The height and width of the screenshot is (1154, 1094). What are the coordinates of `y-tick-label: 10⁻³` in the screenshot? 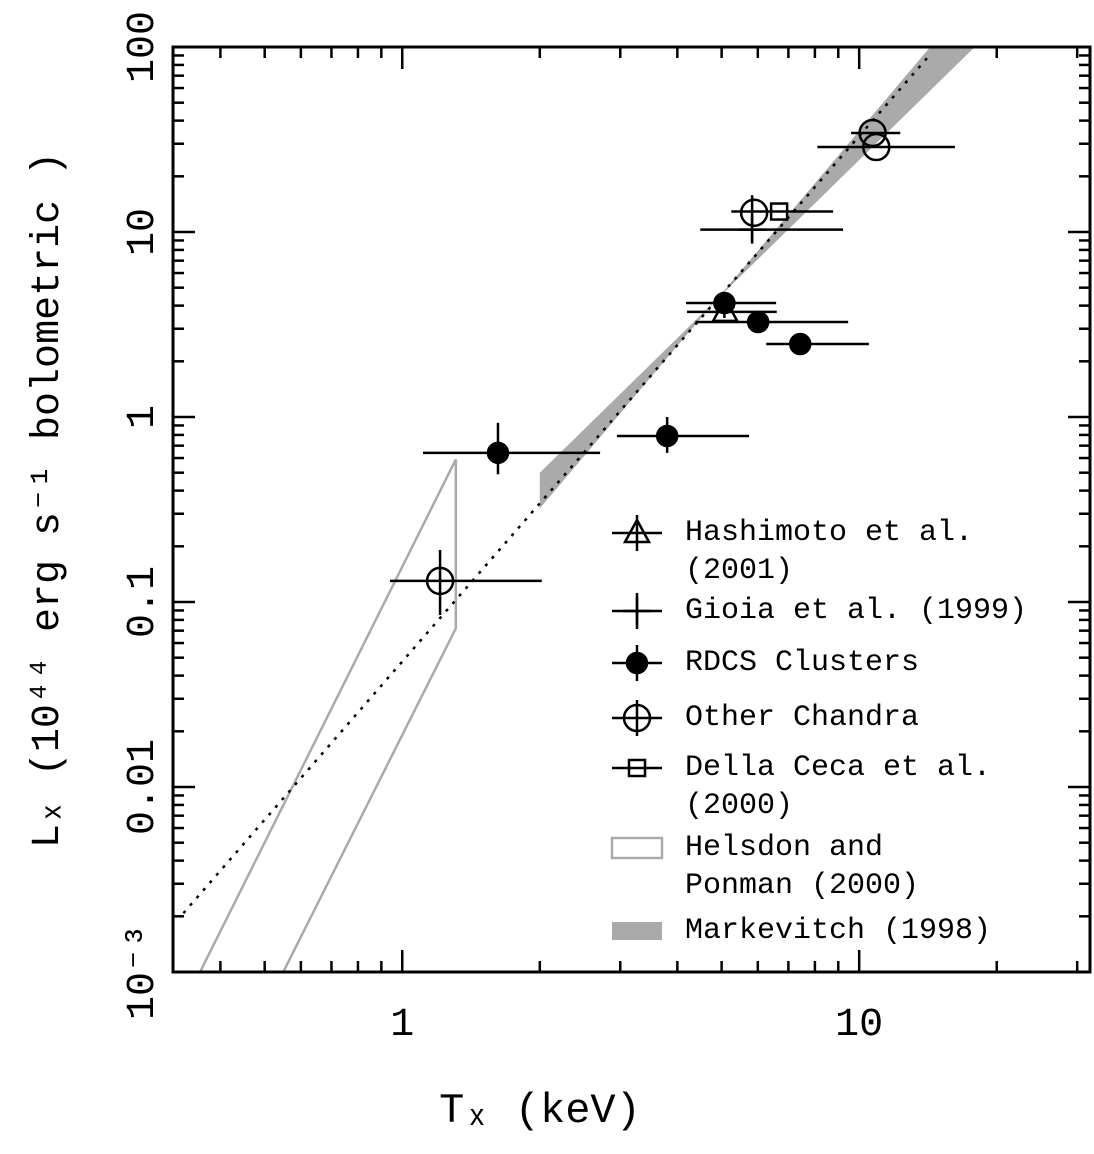 It's located at (143, 972).